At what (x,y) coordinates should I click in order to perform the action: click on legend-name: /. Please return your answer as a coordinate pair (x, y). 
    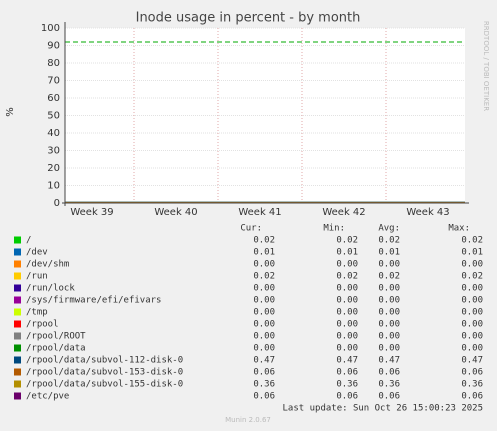
    Looking at the image, I should click on (28, 241).